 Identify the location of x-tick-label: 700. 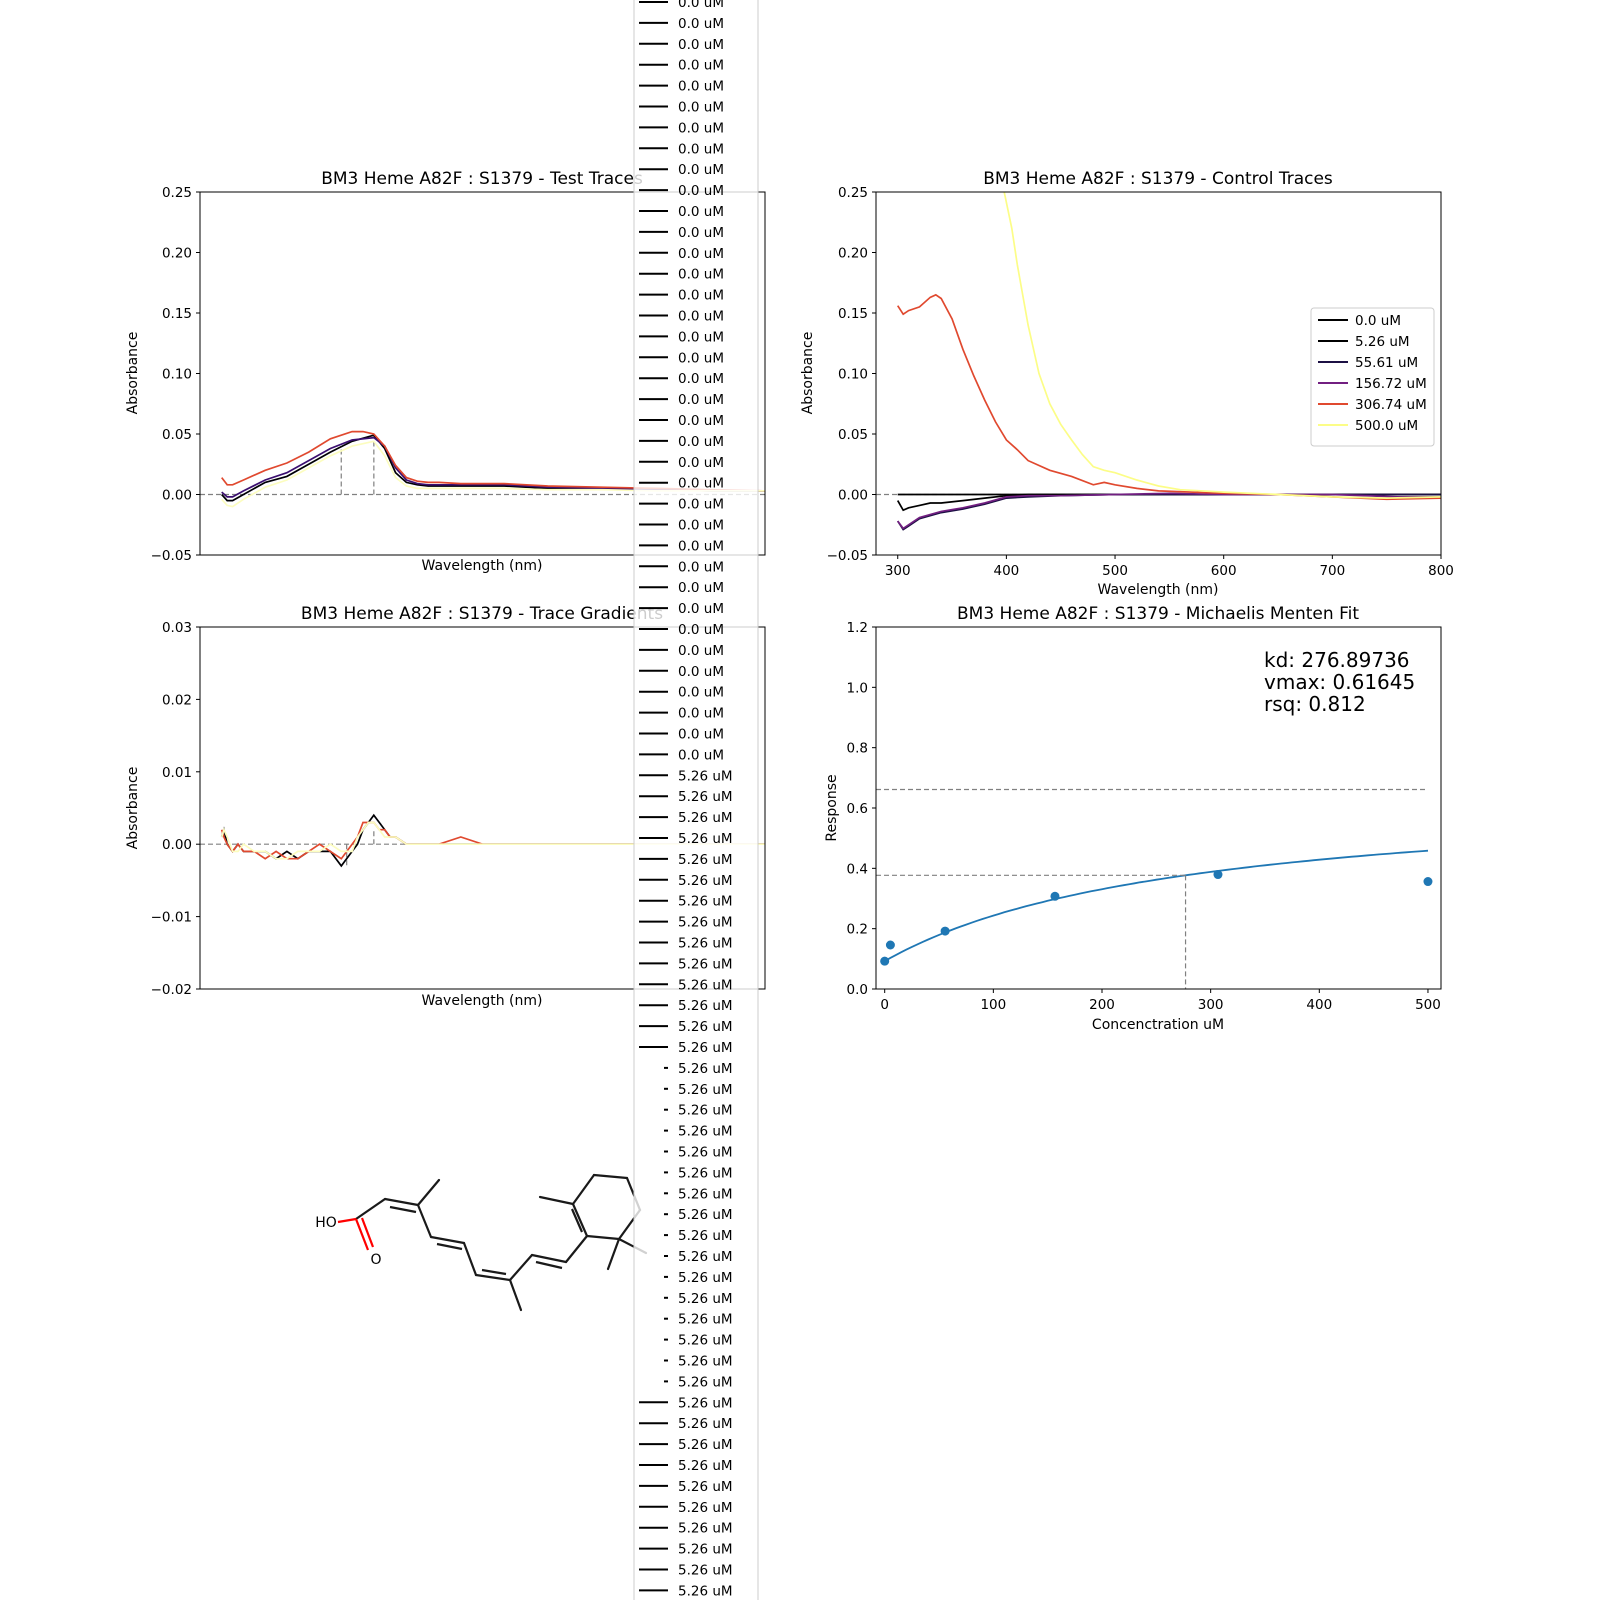
(1332, 571).